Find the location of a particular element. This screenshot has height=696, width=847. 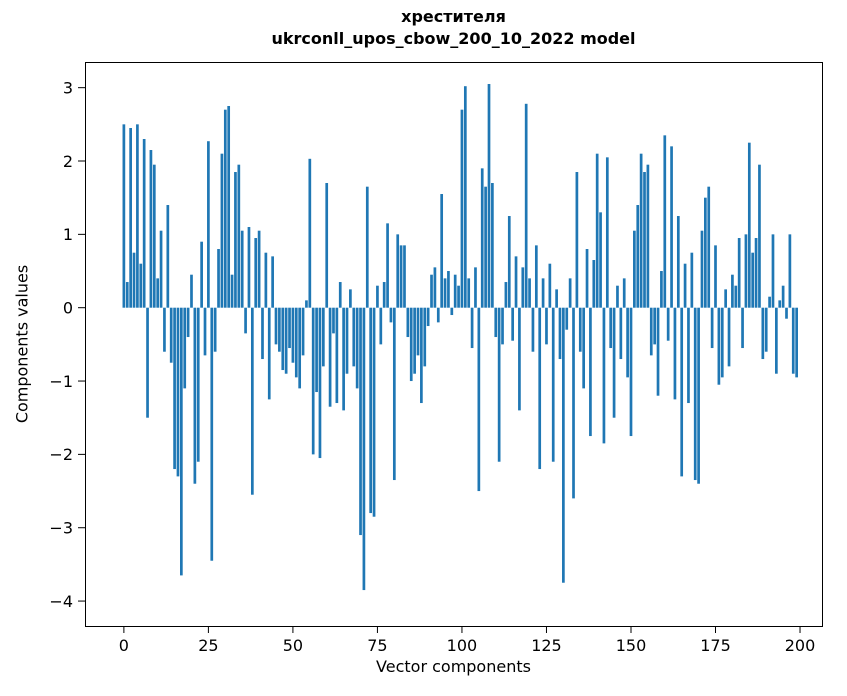

chart-subtitle: ukrconll_upos_cbow_200_10_2022 model is located at coordinates (453, 38).